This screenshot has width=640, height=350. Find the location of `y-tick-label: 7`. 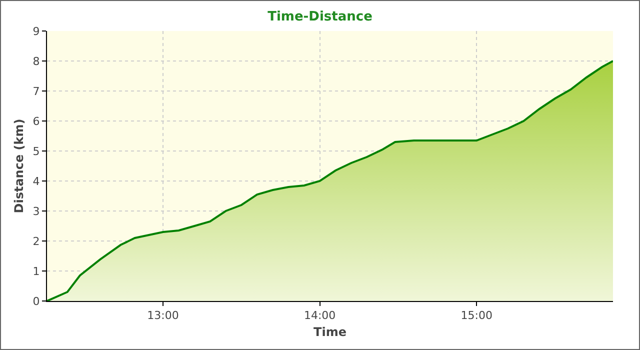

y-tick-label: 7 is located at coordinates (36, 91).